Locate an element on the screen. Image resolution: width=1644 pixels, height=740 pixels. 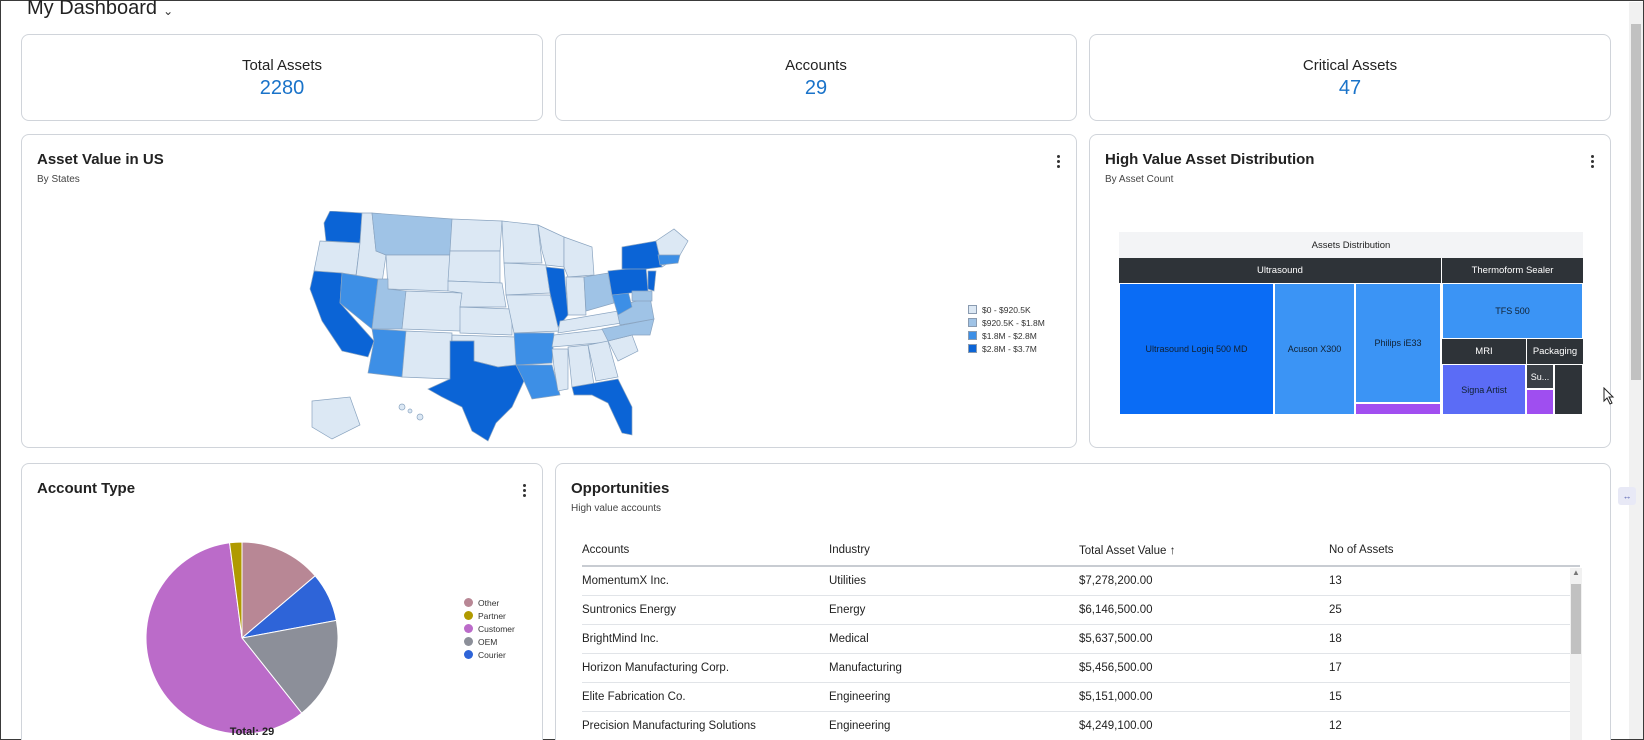
us-choropleth-map is located at coordinates (502, 331).